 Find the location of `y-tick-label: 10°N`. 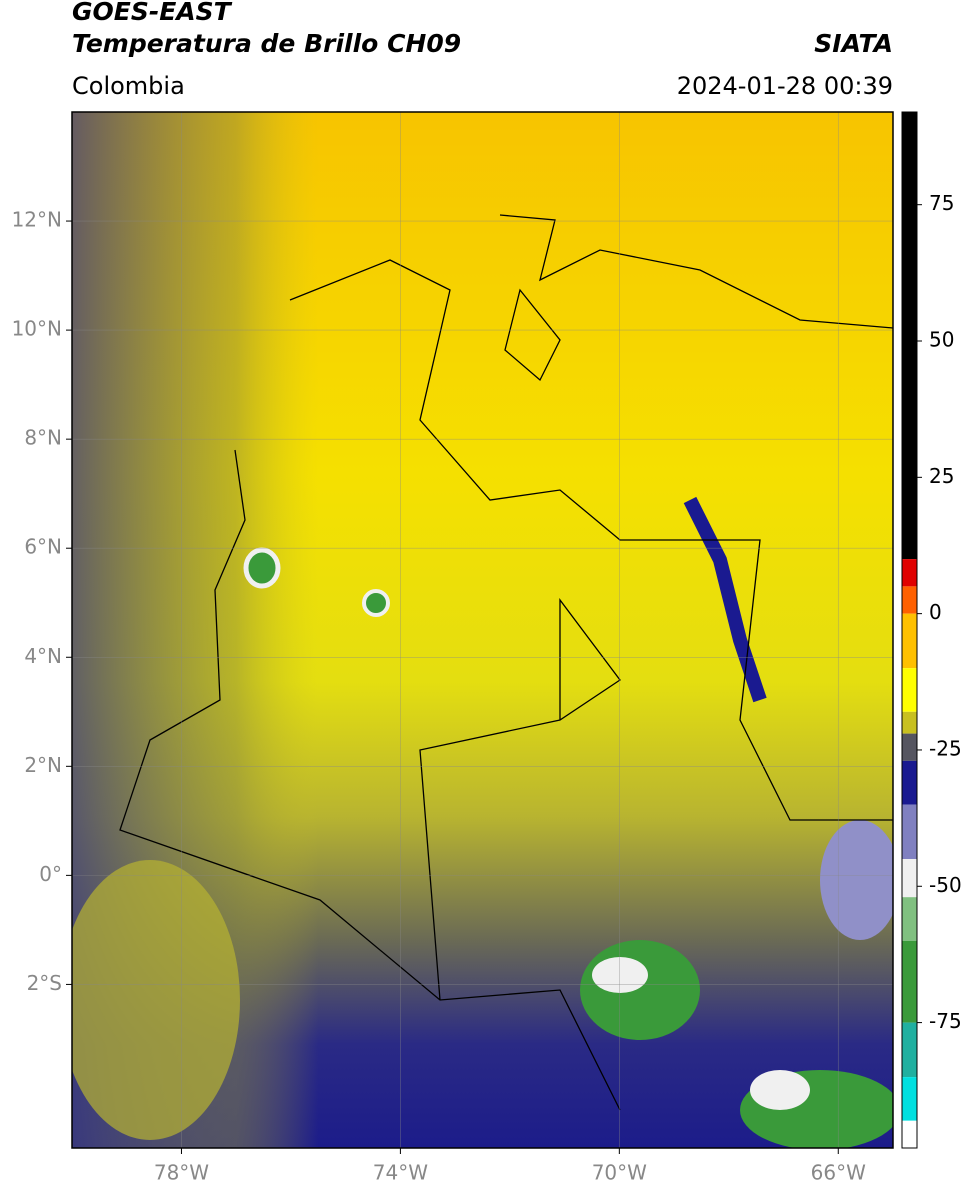

y-tick-label: 10°N is located at coordinates (37, 329).